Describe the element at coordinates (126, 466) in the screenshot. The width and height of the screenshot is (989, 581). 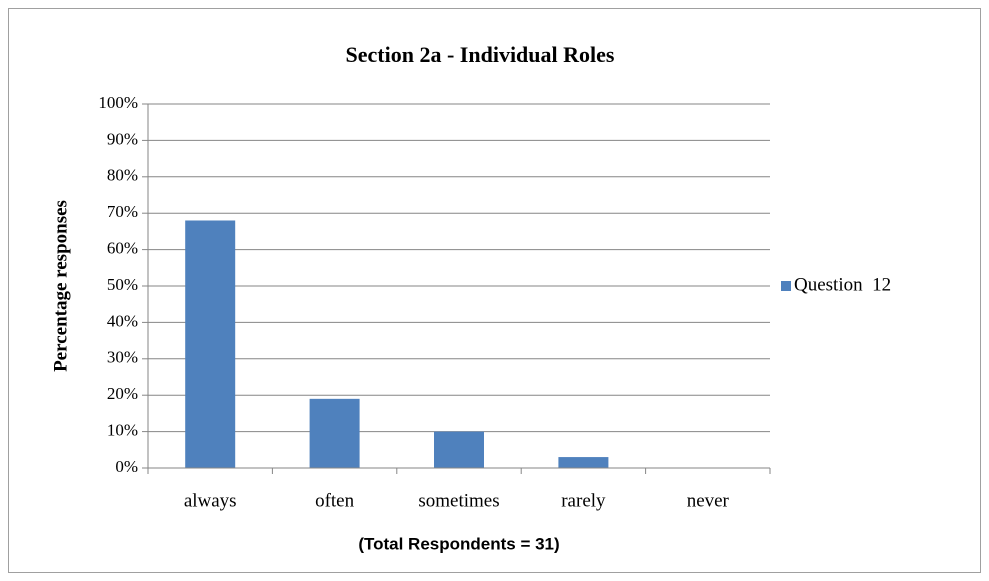
I see `y-tick-label: 0%` at that location.